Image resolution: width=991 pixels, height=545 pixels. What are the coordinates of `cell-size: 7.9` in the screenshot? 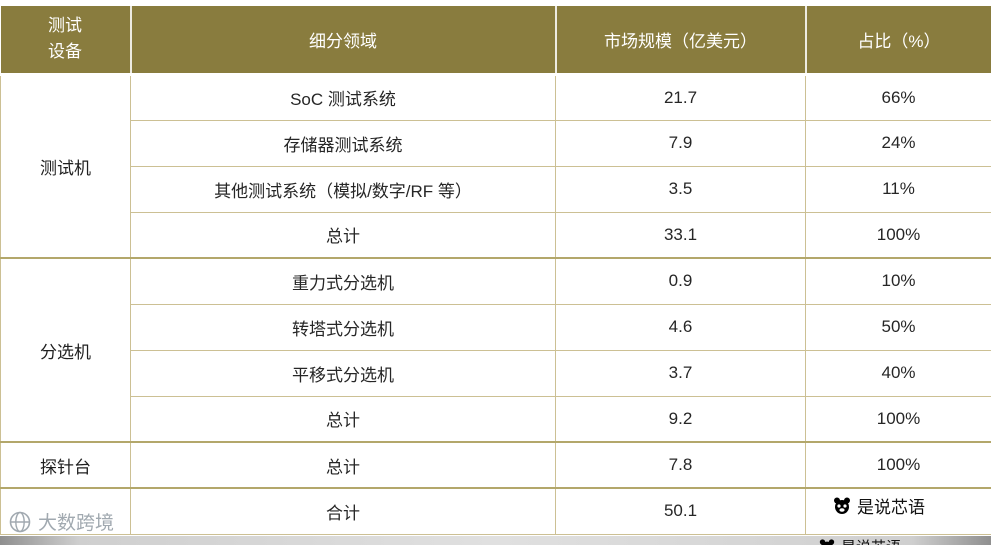 It's located at (680, 143).